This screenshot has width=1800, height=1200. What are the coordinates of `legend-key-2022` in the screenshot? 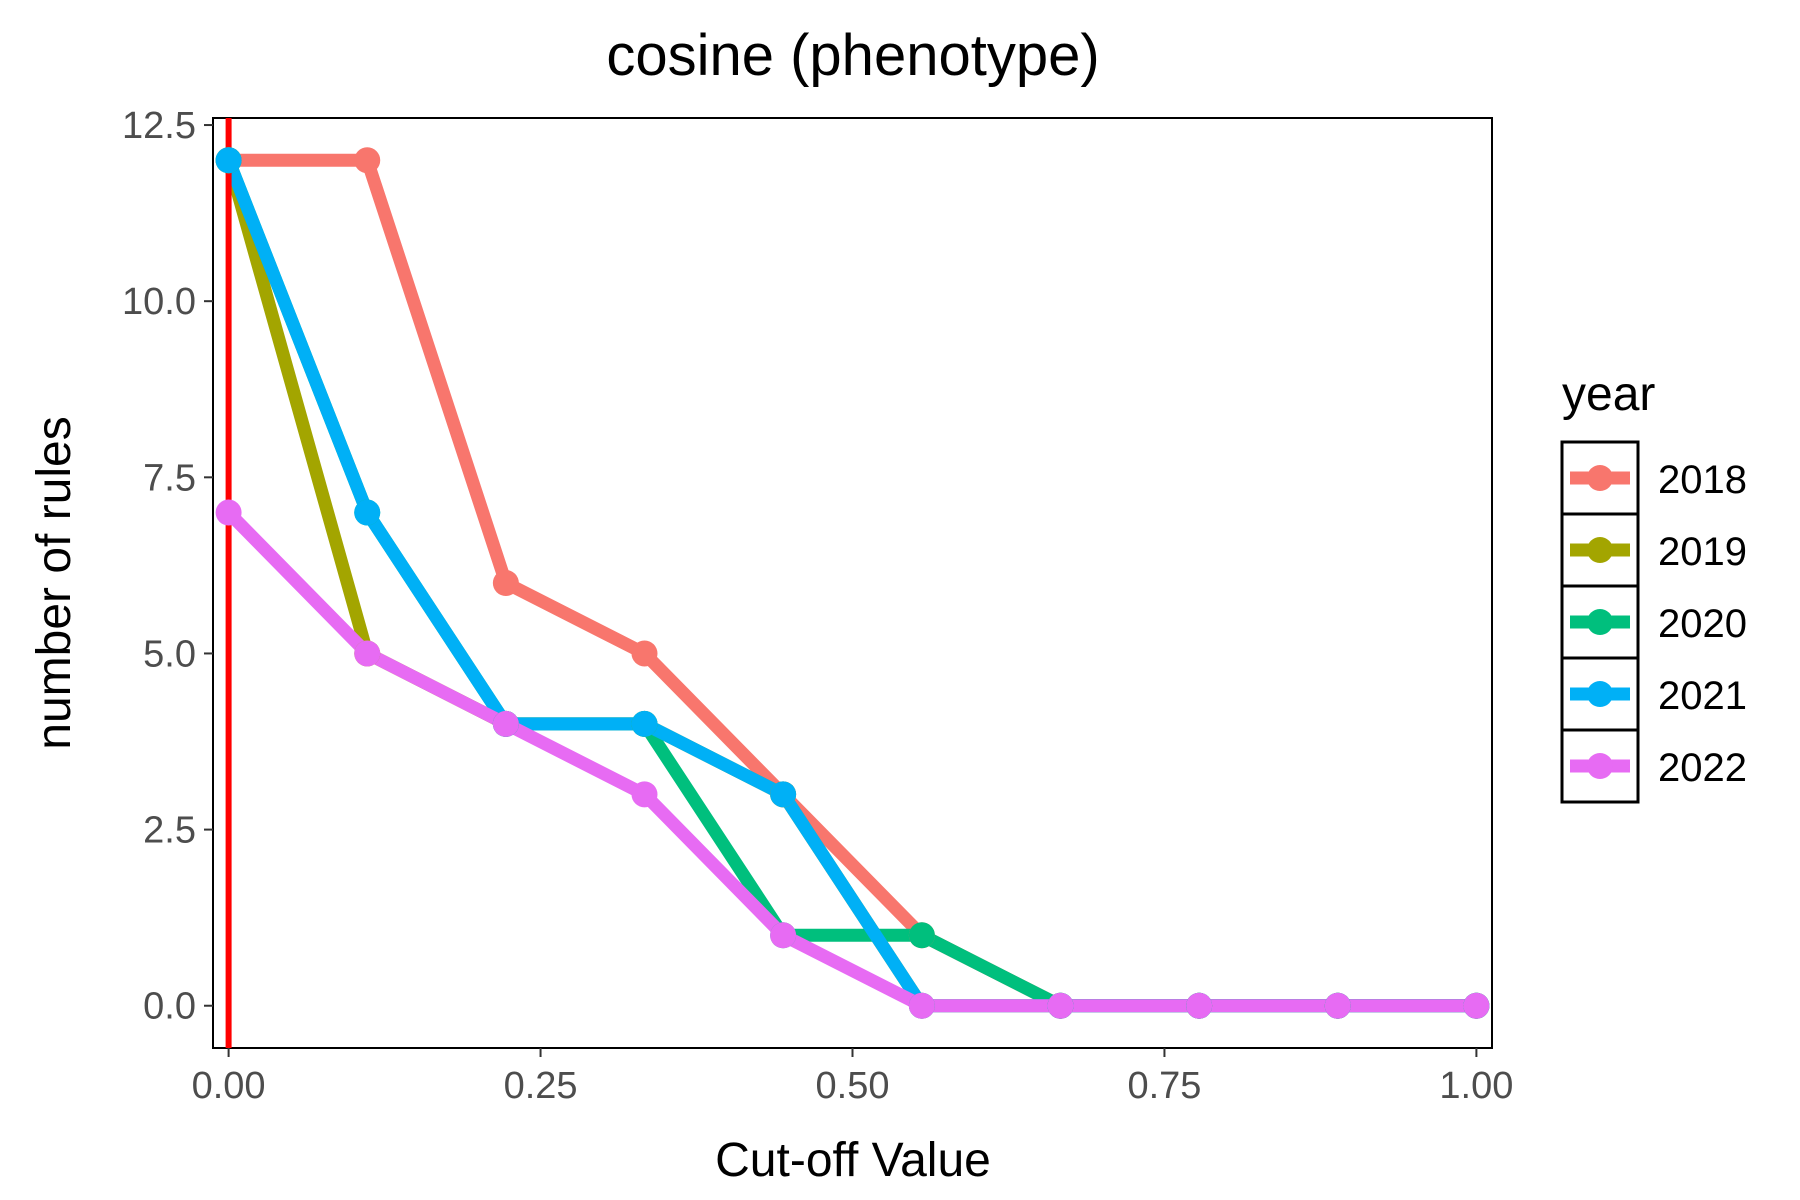 It's located at (1600, 766).